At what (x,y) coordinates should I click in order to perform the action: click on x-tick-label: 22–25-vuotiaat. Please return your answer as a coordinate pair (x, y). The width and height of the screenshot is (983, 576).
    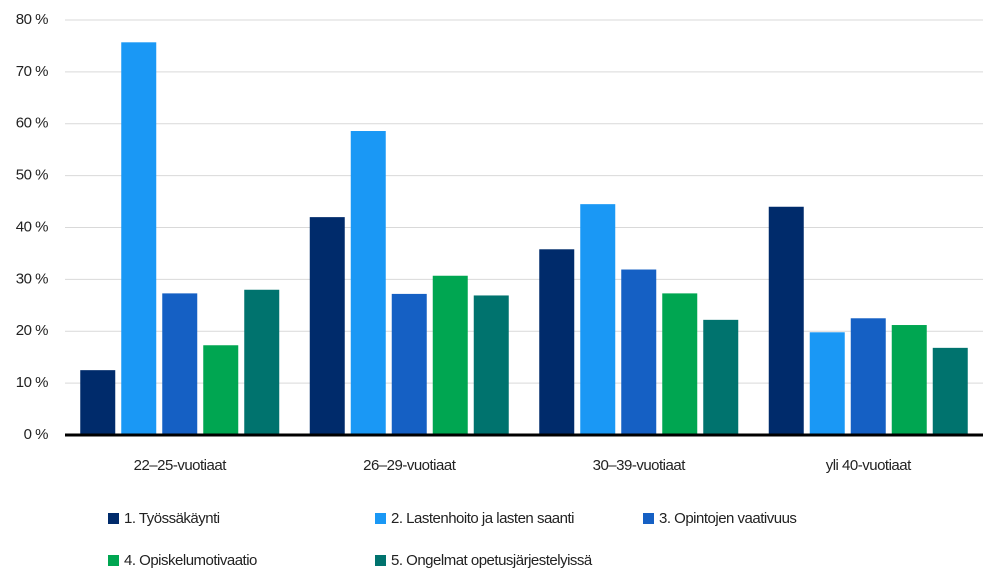
    Looking at the image, I should click on (181, 465).